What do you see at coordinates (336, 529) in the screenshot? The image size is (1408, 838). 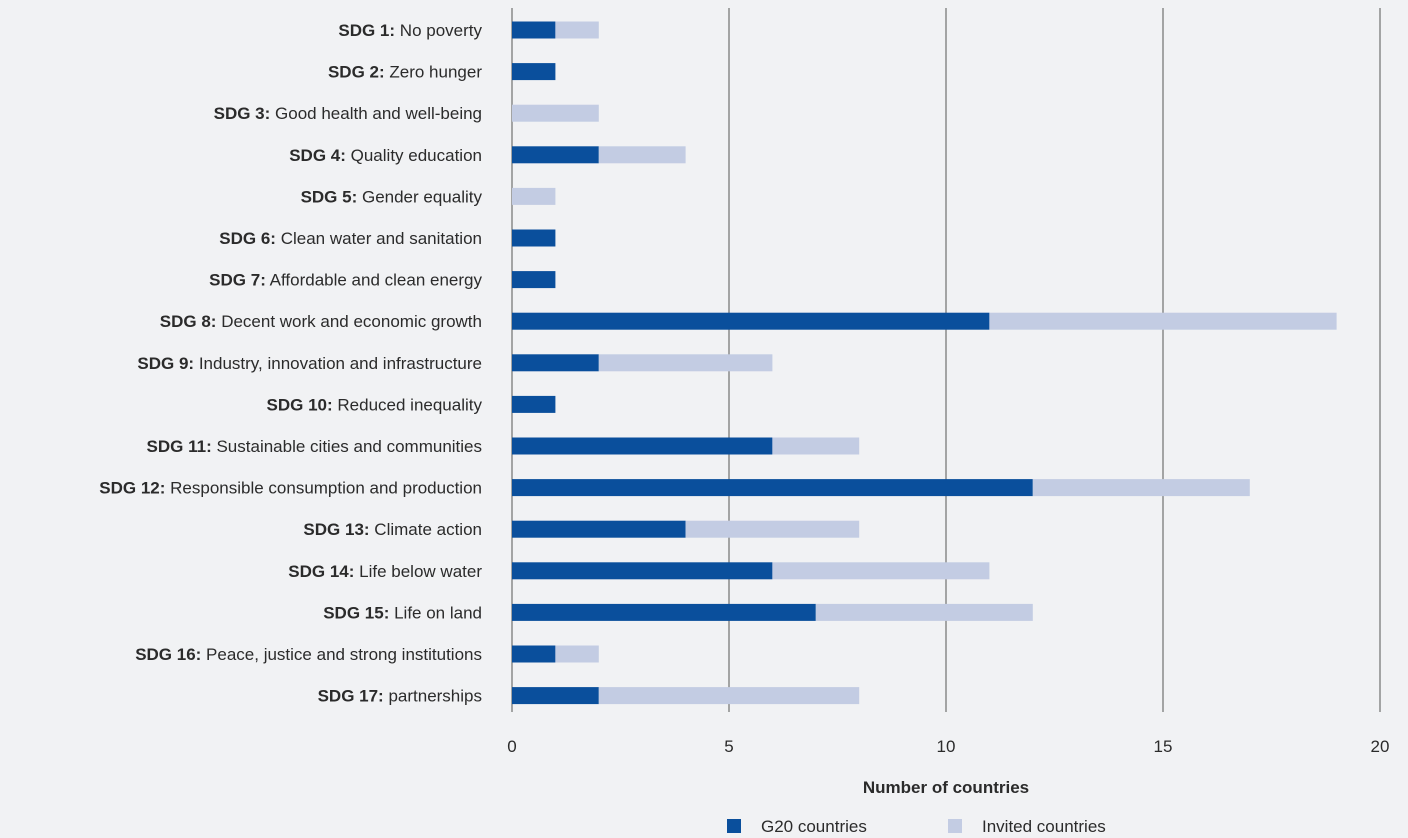 I see `category-code: SDG 13:` at bounding box center [336, 529].